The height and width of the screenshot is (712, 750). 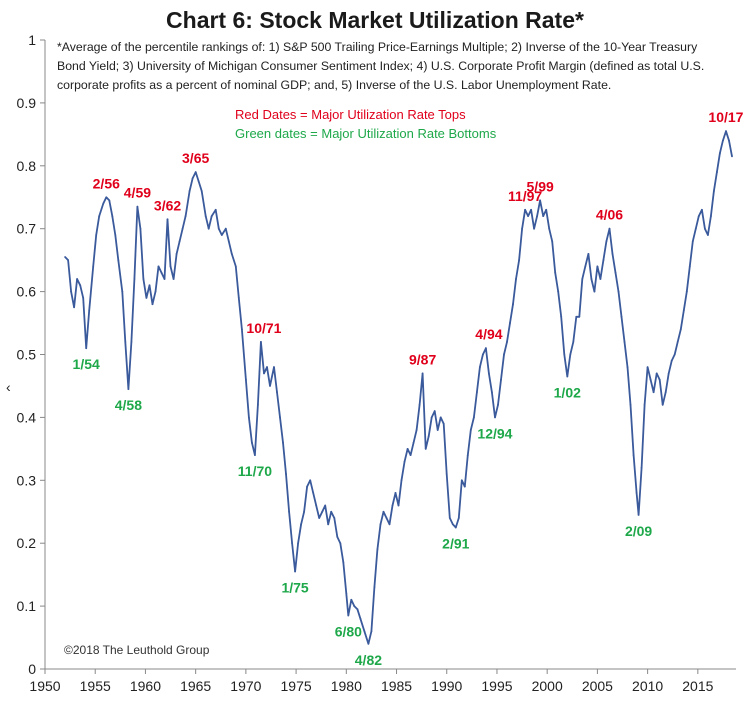 I want to click on top-date-label: 2/56, so click(x=106, y=183).